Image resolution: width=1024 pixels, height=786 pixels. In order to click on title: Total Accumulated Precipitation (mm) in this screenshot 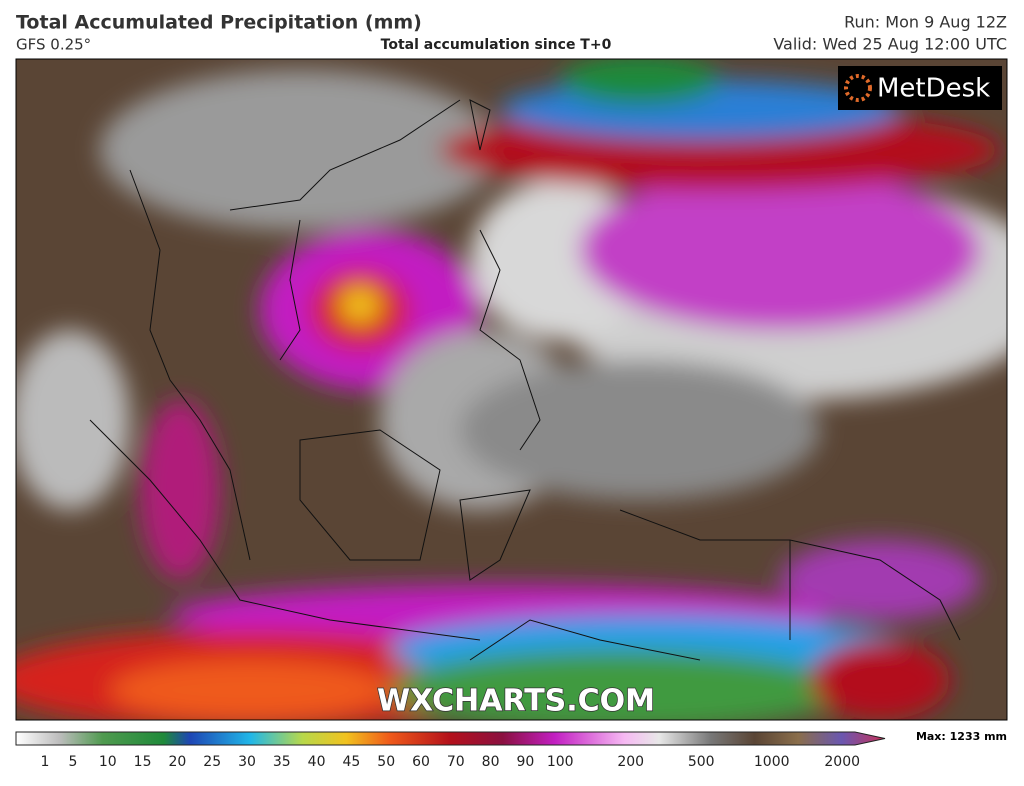, I will do `click(219, 23)`.